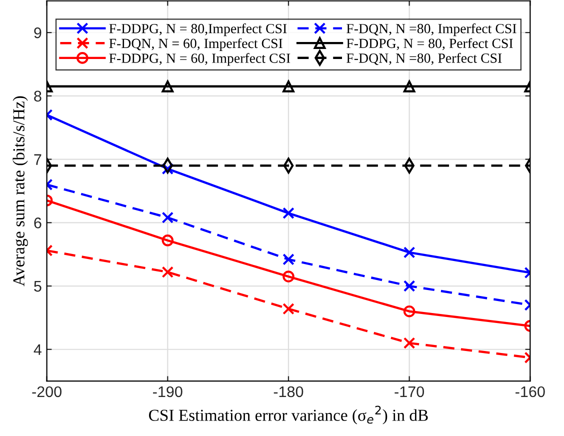 This screenshot has height=436, width=564. What do you see at coordinates (431, 29) in the screenshot?
I see `legend-label: F-DQN, N =80, Imperfect CSI` at bounding box center [431, 29].